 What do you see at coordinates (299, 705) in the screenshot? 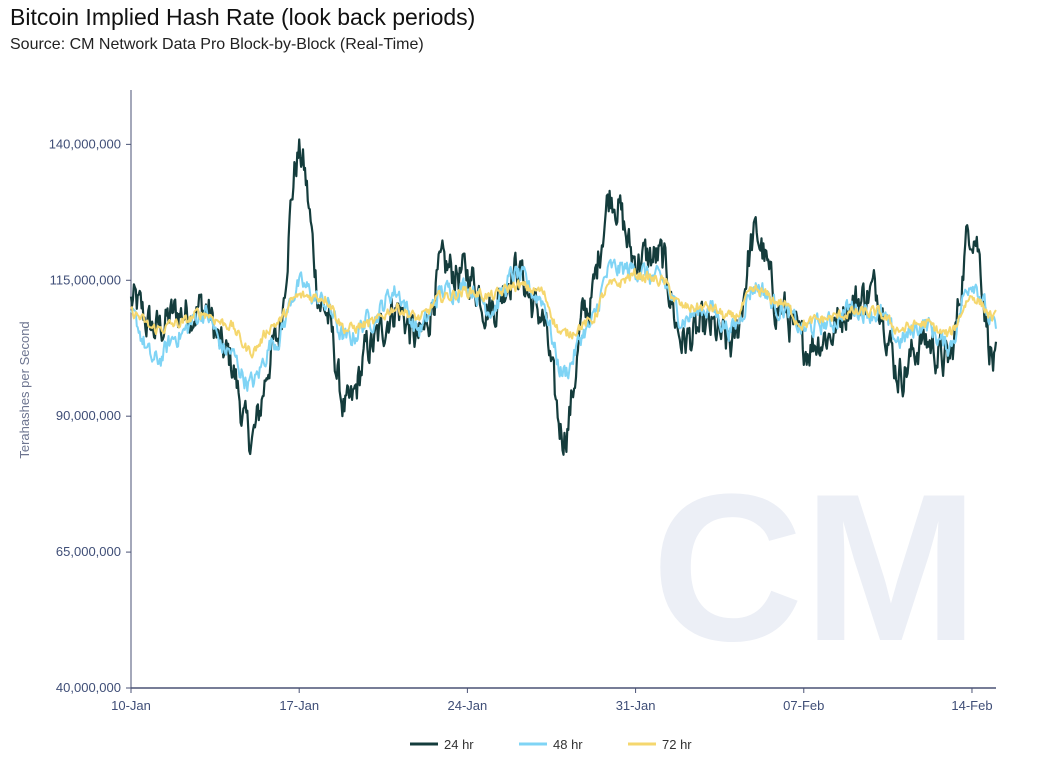
I see `x-tick-label: 17-Jan` at bounding box center [299, 705].